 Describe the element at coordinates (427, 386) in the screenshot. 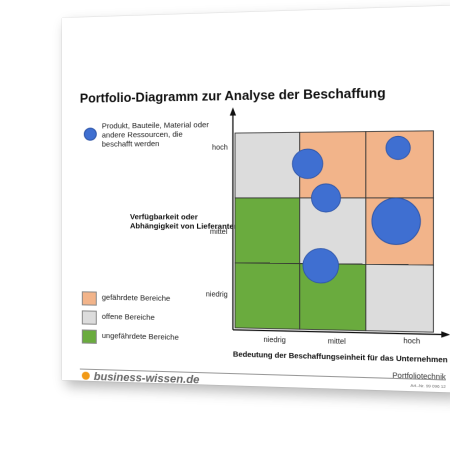

I see `article-number: Art.-Nr. 99 096 12` at that location.